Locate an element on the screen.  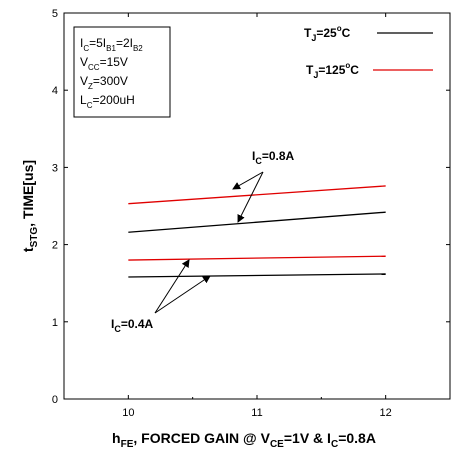
arrow-ic-0.4a-to-black is located at coordinates (182, 294).